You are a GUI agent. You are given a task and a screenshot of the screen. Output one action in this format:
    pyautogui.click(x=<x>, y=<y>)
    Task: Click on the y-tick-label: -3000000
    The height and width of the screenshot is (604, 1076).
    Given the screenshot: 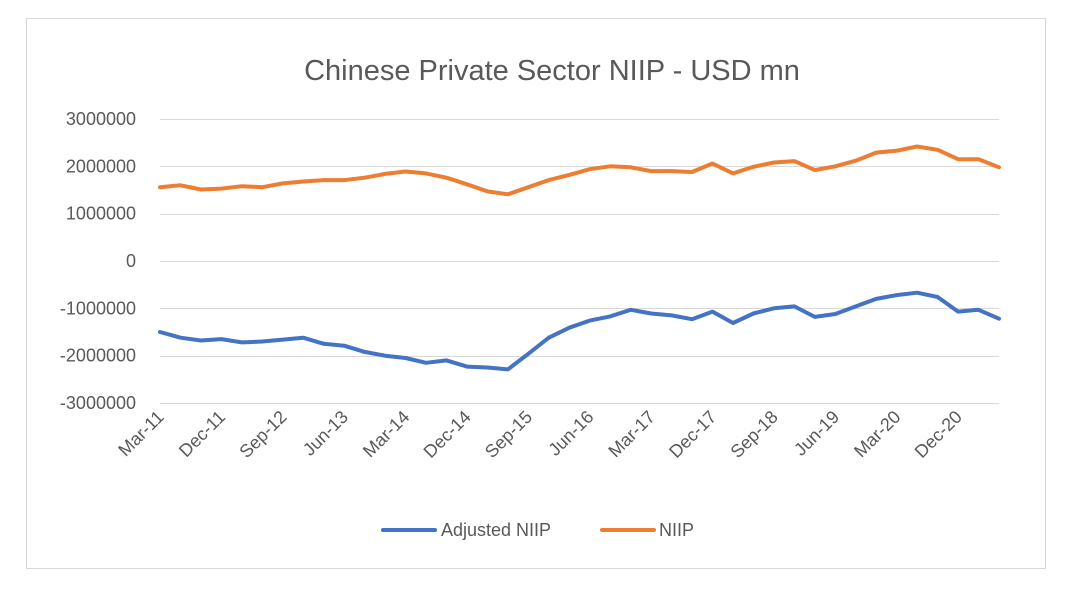 What is the action you would take?
    pyautogui.click(x=98, y=403)
    